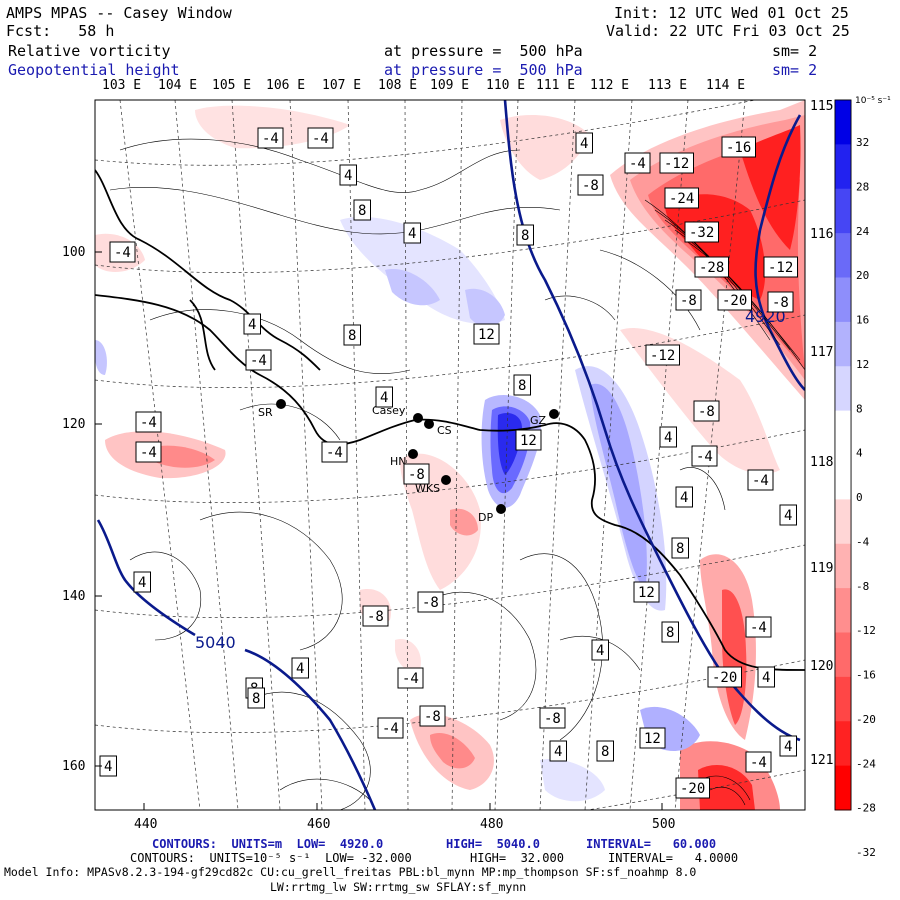  Describe the element at coordinates (859, 453) in the screenshot. I see `colorbar-tick-label: 4` at that location.